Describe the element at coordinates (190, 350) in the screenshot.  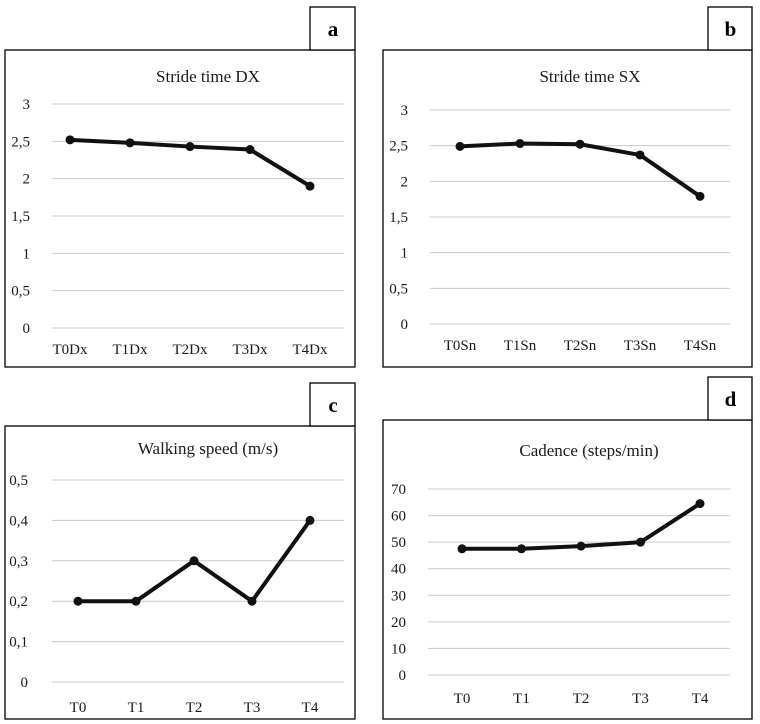
I see `x-tick-label: T2Dx` at that location.